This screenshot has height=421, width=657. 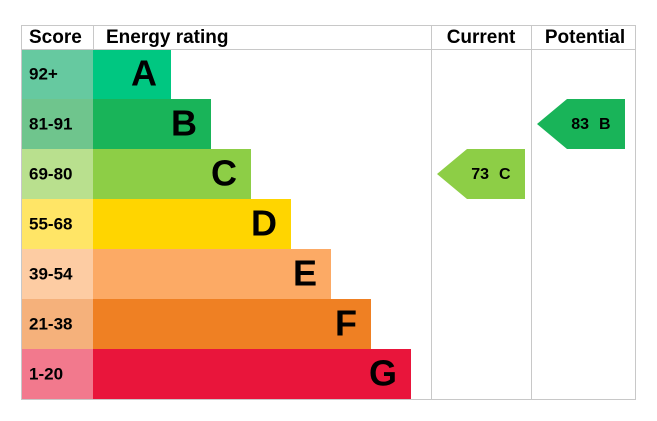 I want to click on score-label: 69-80, so click(x=50, y=173).